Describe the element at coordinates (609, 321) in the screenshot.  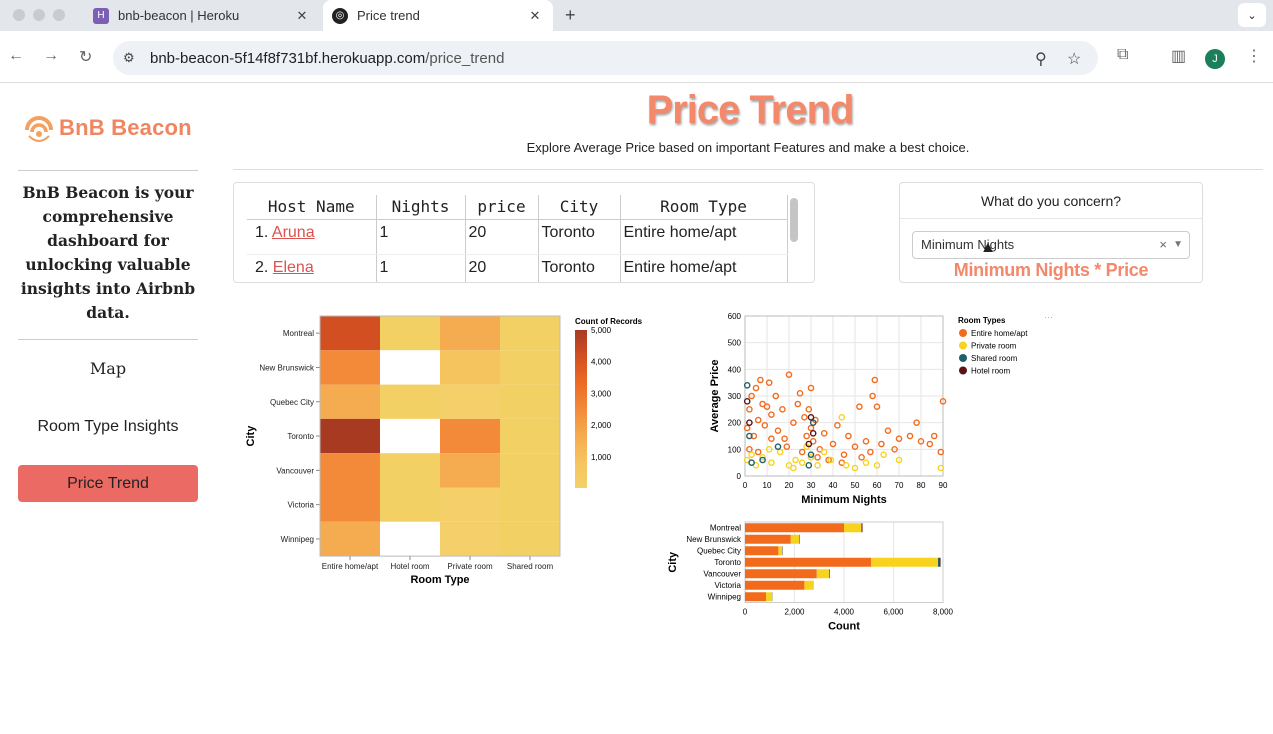
I see `legend-title: Count of Records` at that location.